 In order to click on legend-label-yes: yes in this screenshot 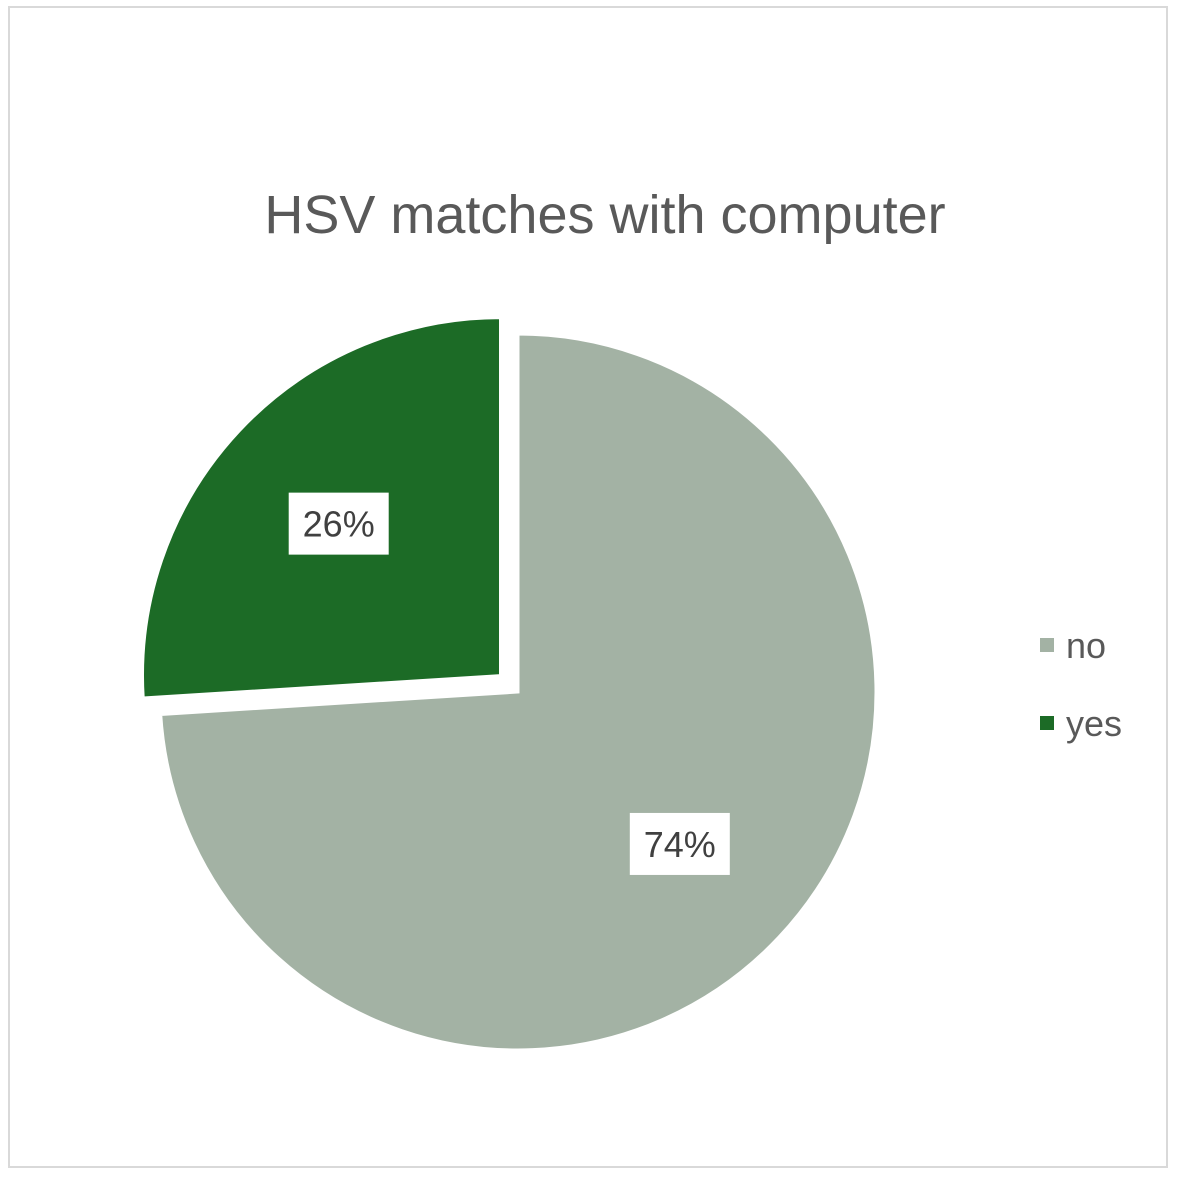, I will do `click(1094, 723)`.